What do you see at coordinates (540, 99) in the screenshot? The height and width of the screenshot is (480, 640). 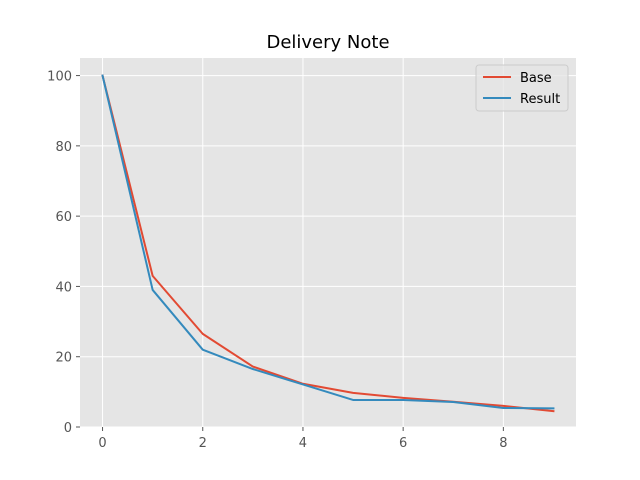 I see `legend-label: Result` at bounding box center [540, 99].